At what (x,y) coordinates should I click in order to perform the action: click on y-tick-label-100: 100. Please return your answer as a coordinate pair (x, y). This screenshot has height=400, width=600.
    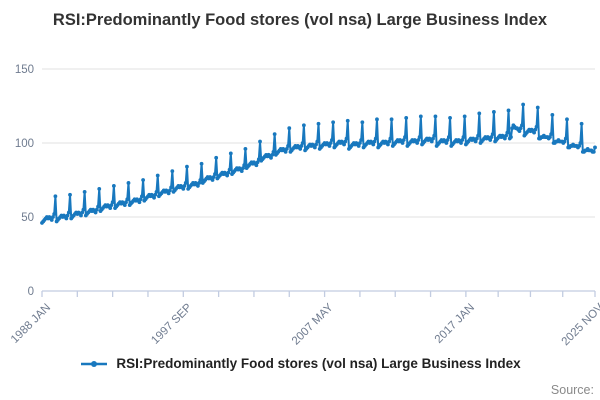
    Looking at the image, I should click on (24, 144).